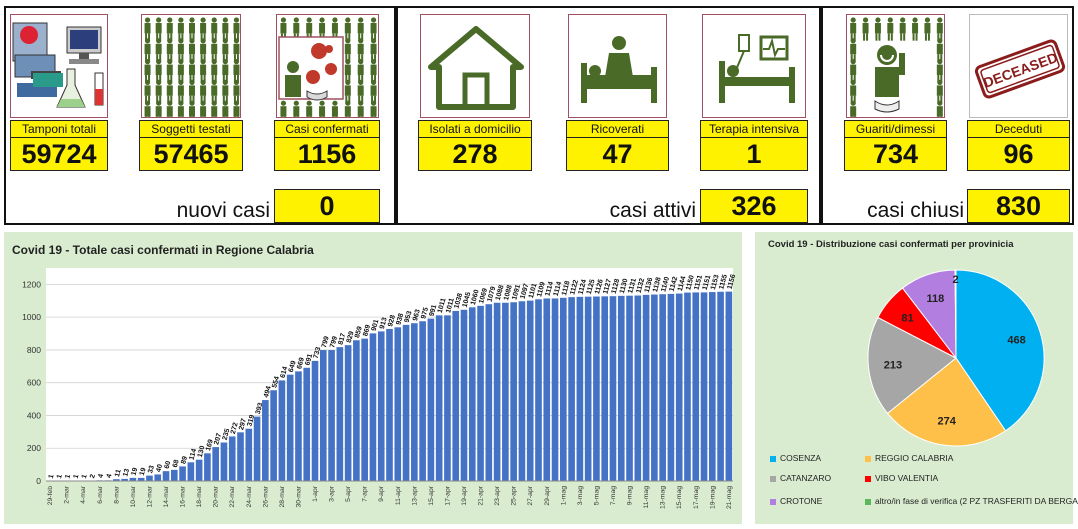  I want to click on x-tick-label: 2-mar, so click(67, 494).